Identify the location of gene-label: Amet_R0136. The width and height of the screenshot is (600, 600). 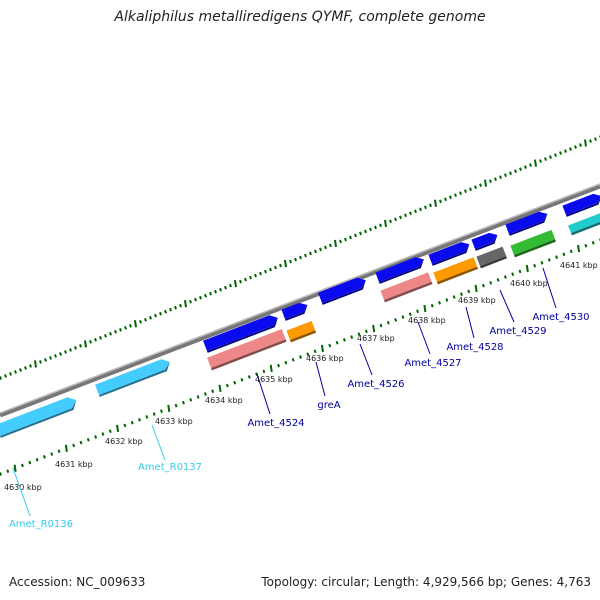
(41, 524).